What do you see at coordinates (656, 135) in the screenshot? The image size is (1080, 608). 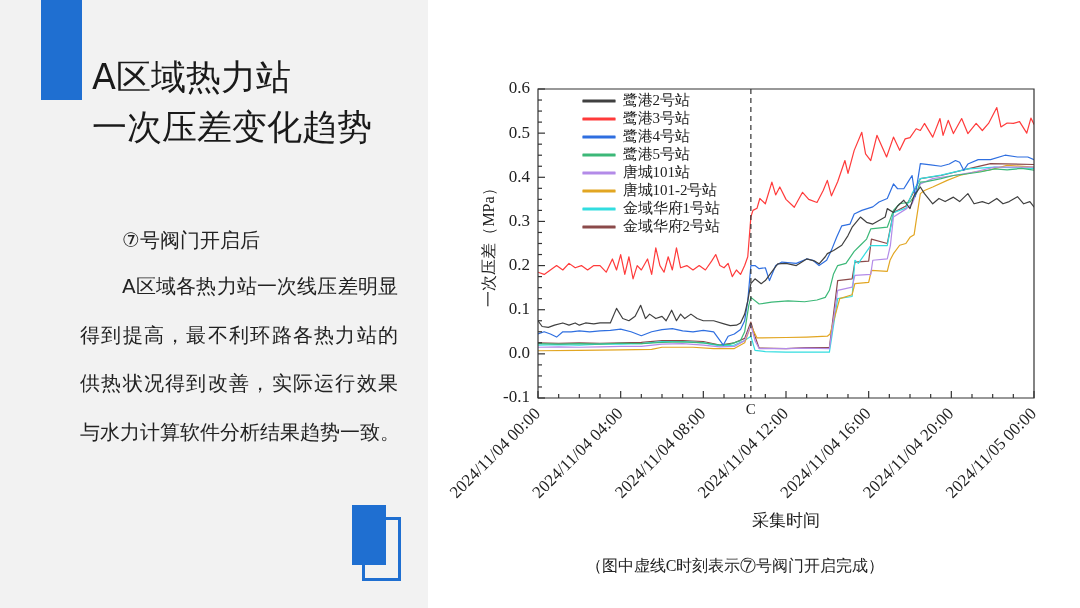 I see `legend-label: 鹭港4号站` at bounding box center [656, 135].